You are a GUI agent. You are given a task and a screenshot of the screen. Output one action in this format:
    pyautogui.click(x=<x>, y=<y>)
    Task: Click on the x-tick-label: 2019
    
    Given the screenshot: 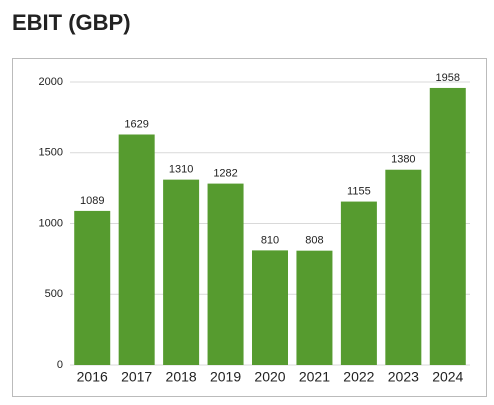 What is the action you would take?
    pyautogui.click(x=225, y=377)
    